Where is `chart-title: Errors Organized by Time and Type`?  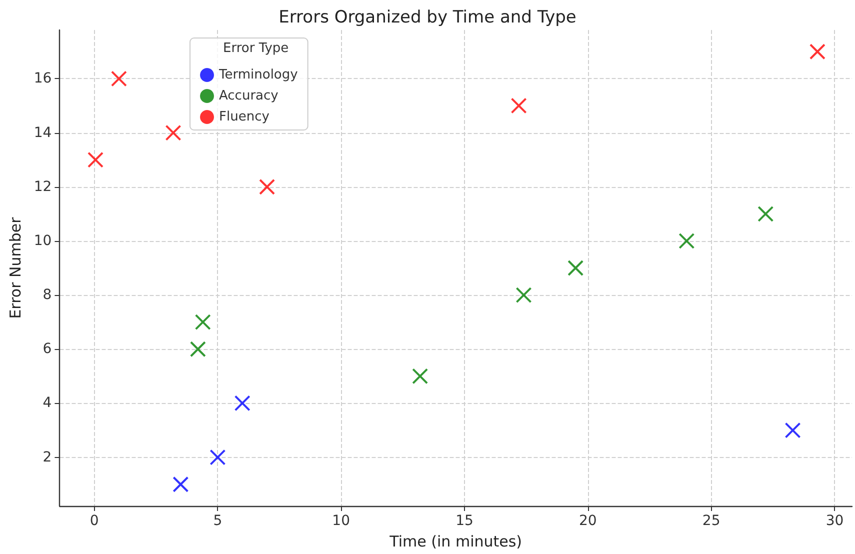
chart-title: Errors Organized by Time and Type is located at coordinates (427, 18).